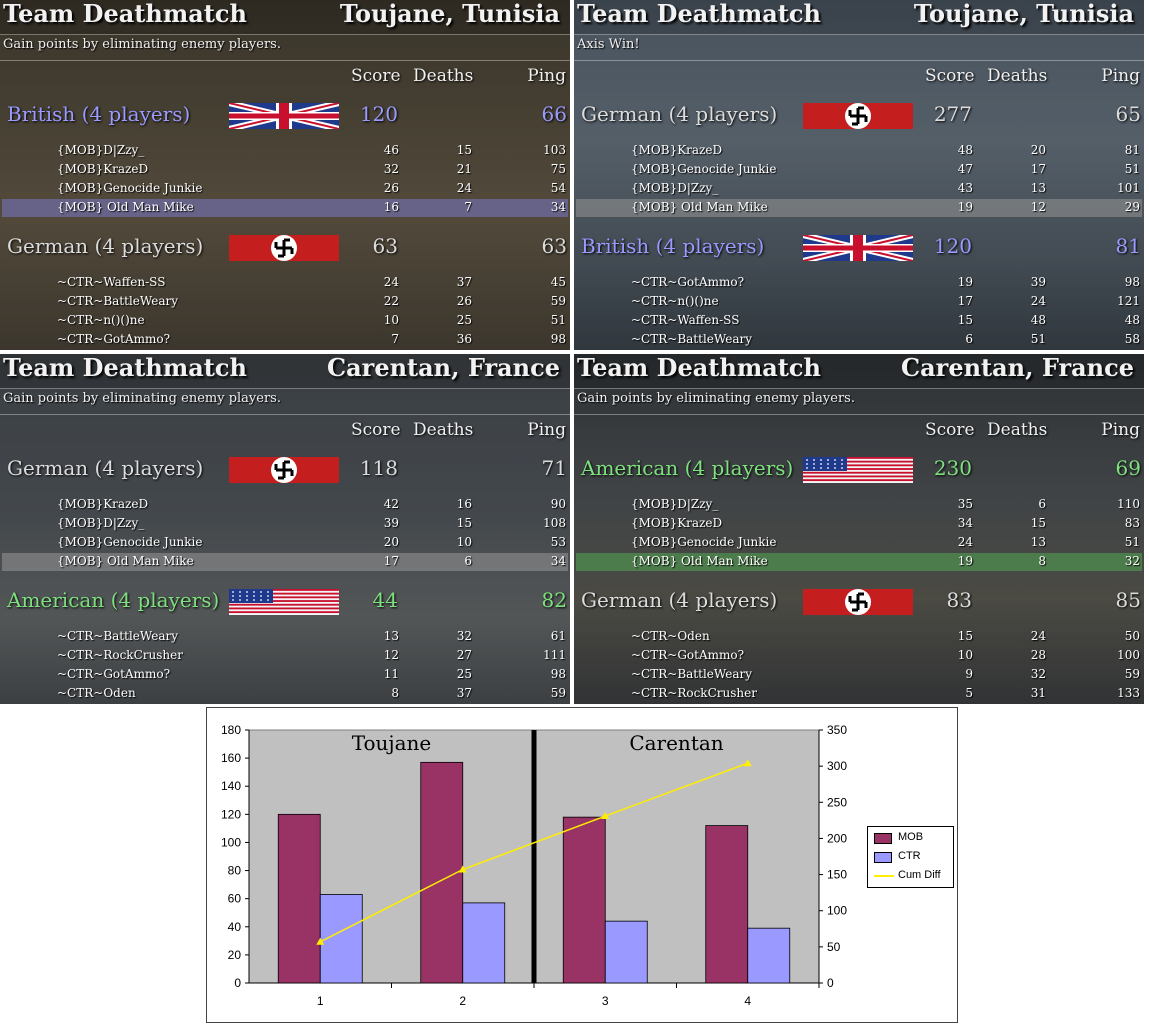 Image resolution: width=1149 pixels, height=1025 pixels. What do you see at coordinates (859, 170) in the screenshot?
I see `player-row: {MOB}Genocide Junkie 47 17 51` at bounding box center [859, 170].